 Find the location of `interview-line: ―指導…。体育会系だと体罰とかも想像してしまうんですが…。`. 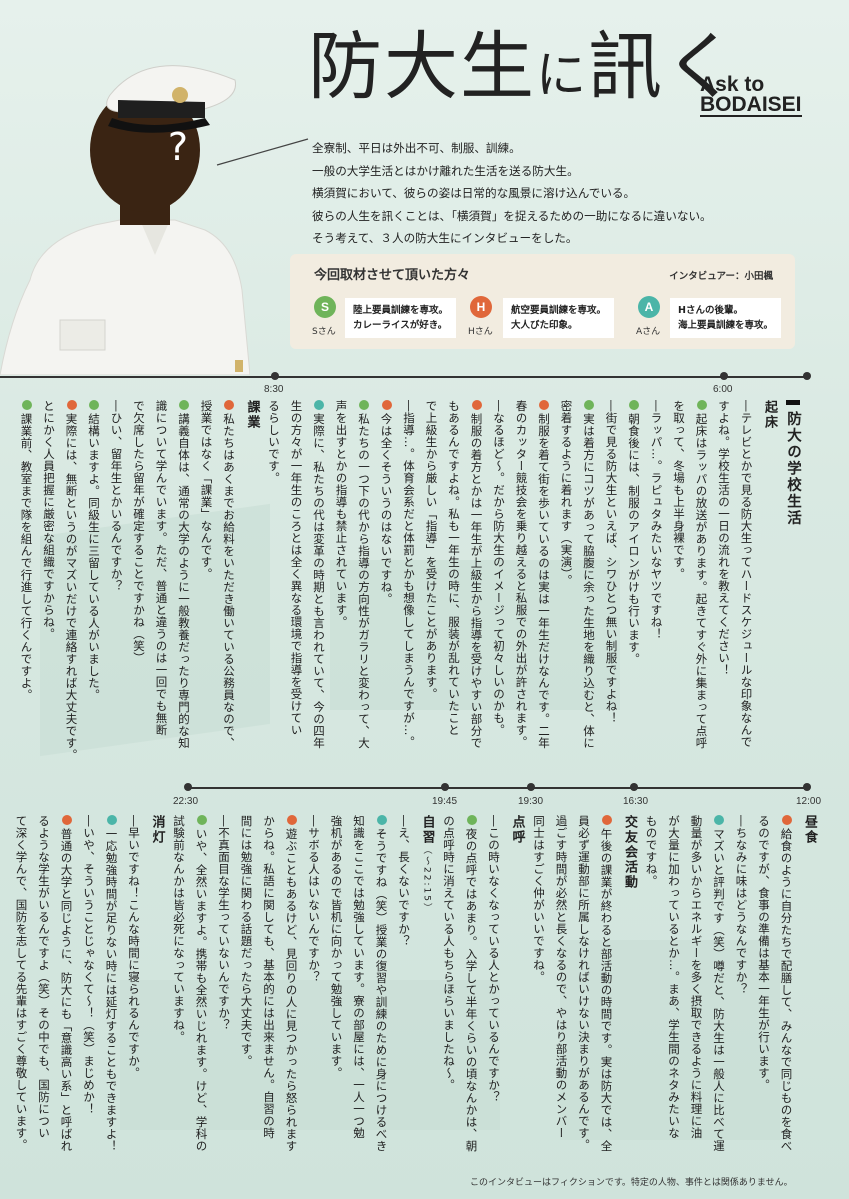

interview-line: ―指導…。体育会系だと体罰とかも想像してしまうんですが…。 is located at coordinates (409, 580).